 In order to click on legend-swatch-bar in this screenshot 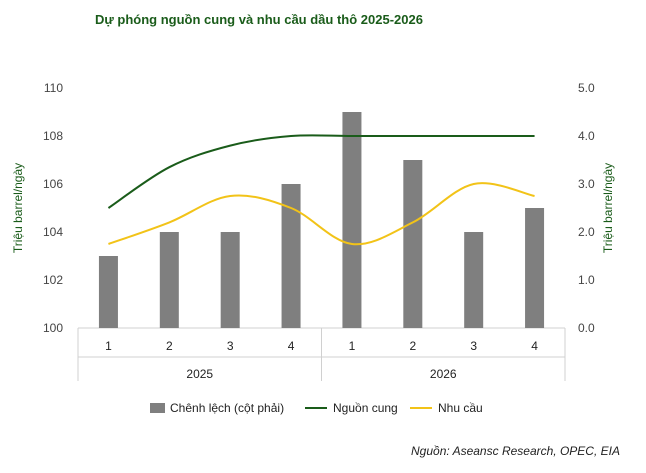, I will do `click(157, 408)`.